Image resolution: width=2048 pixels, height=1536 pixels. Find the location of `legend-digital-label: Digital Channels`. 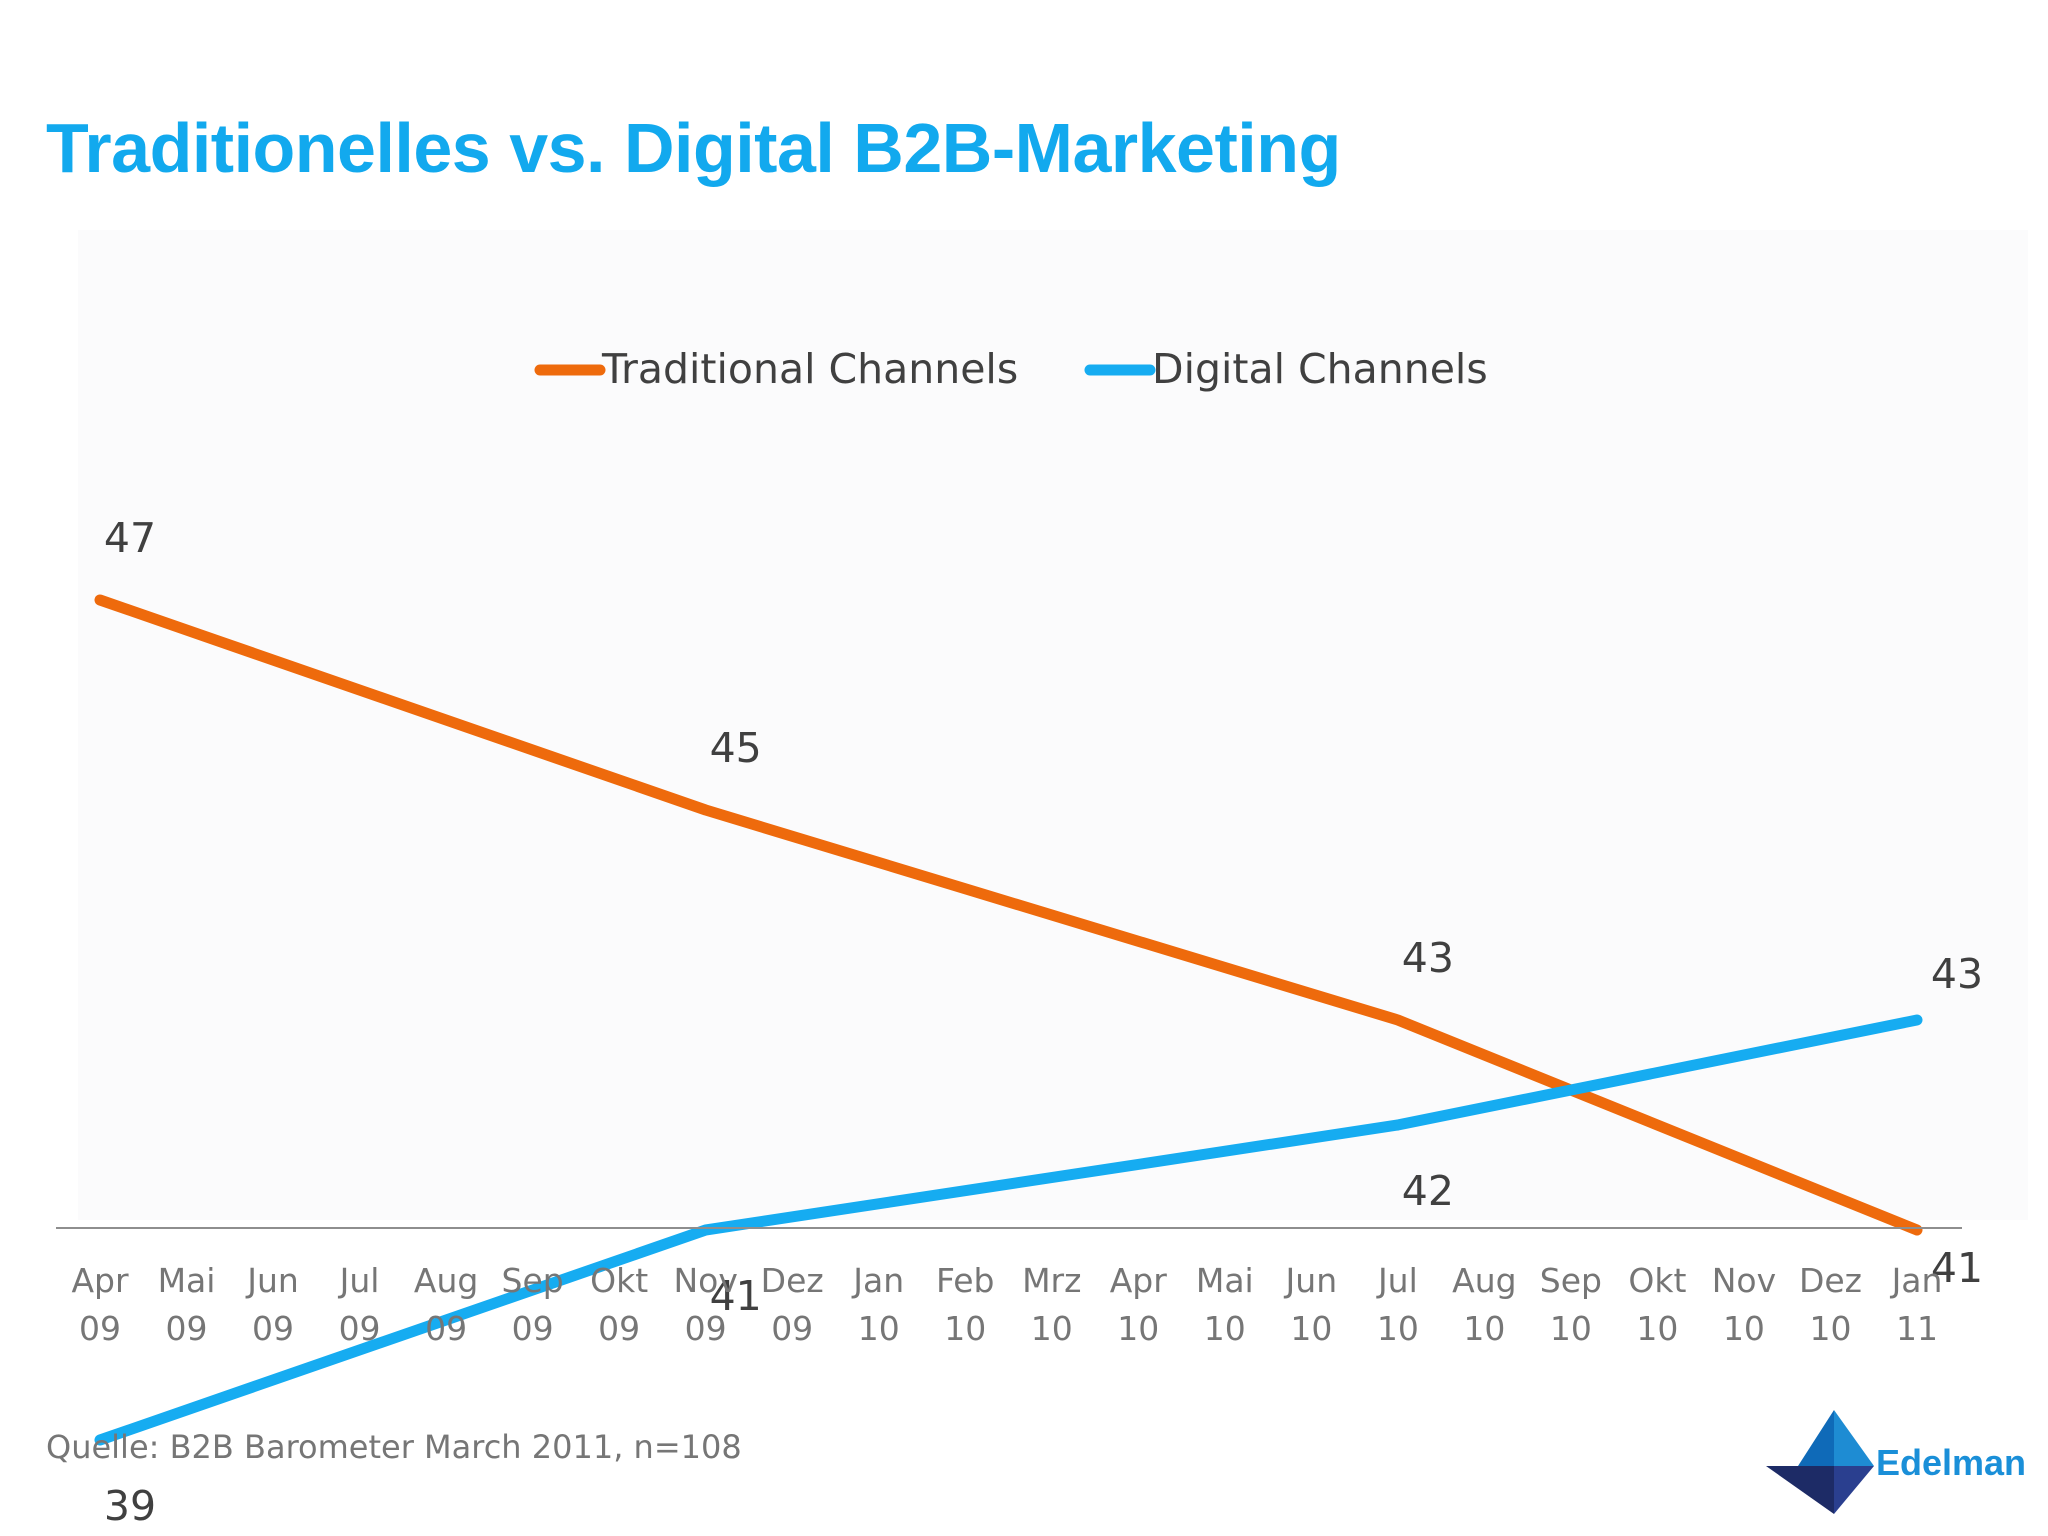

legend-digital-label: Digital Channels is located at coordinates (1320, 369).